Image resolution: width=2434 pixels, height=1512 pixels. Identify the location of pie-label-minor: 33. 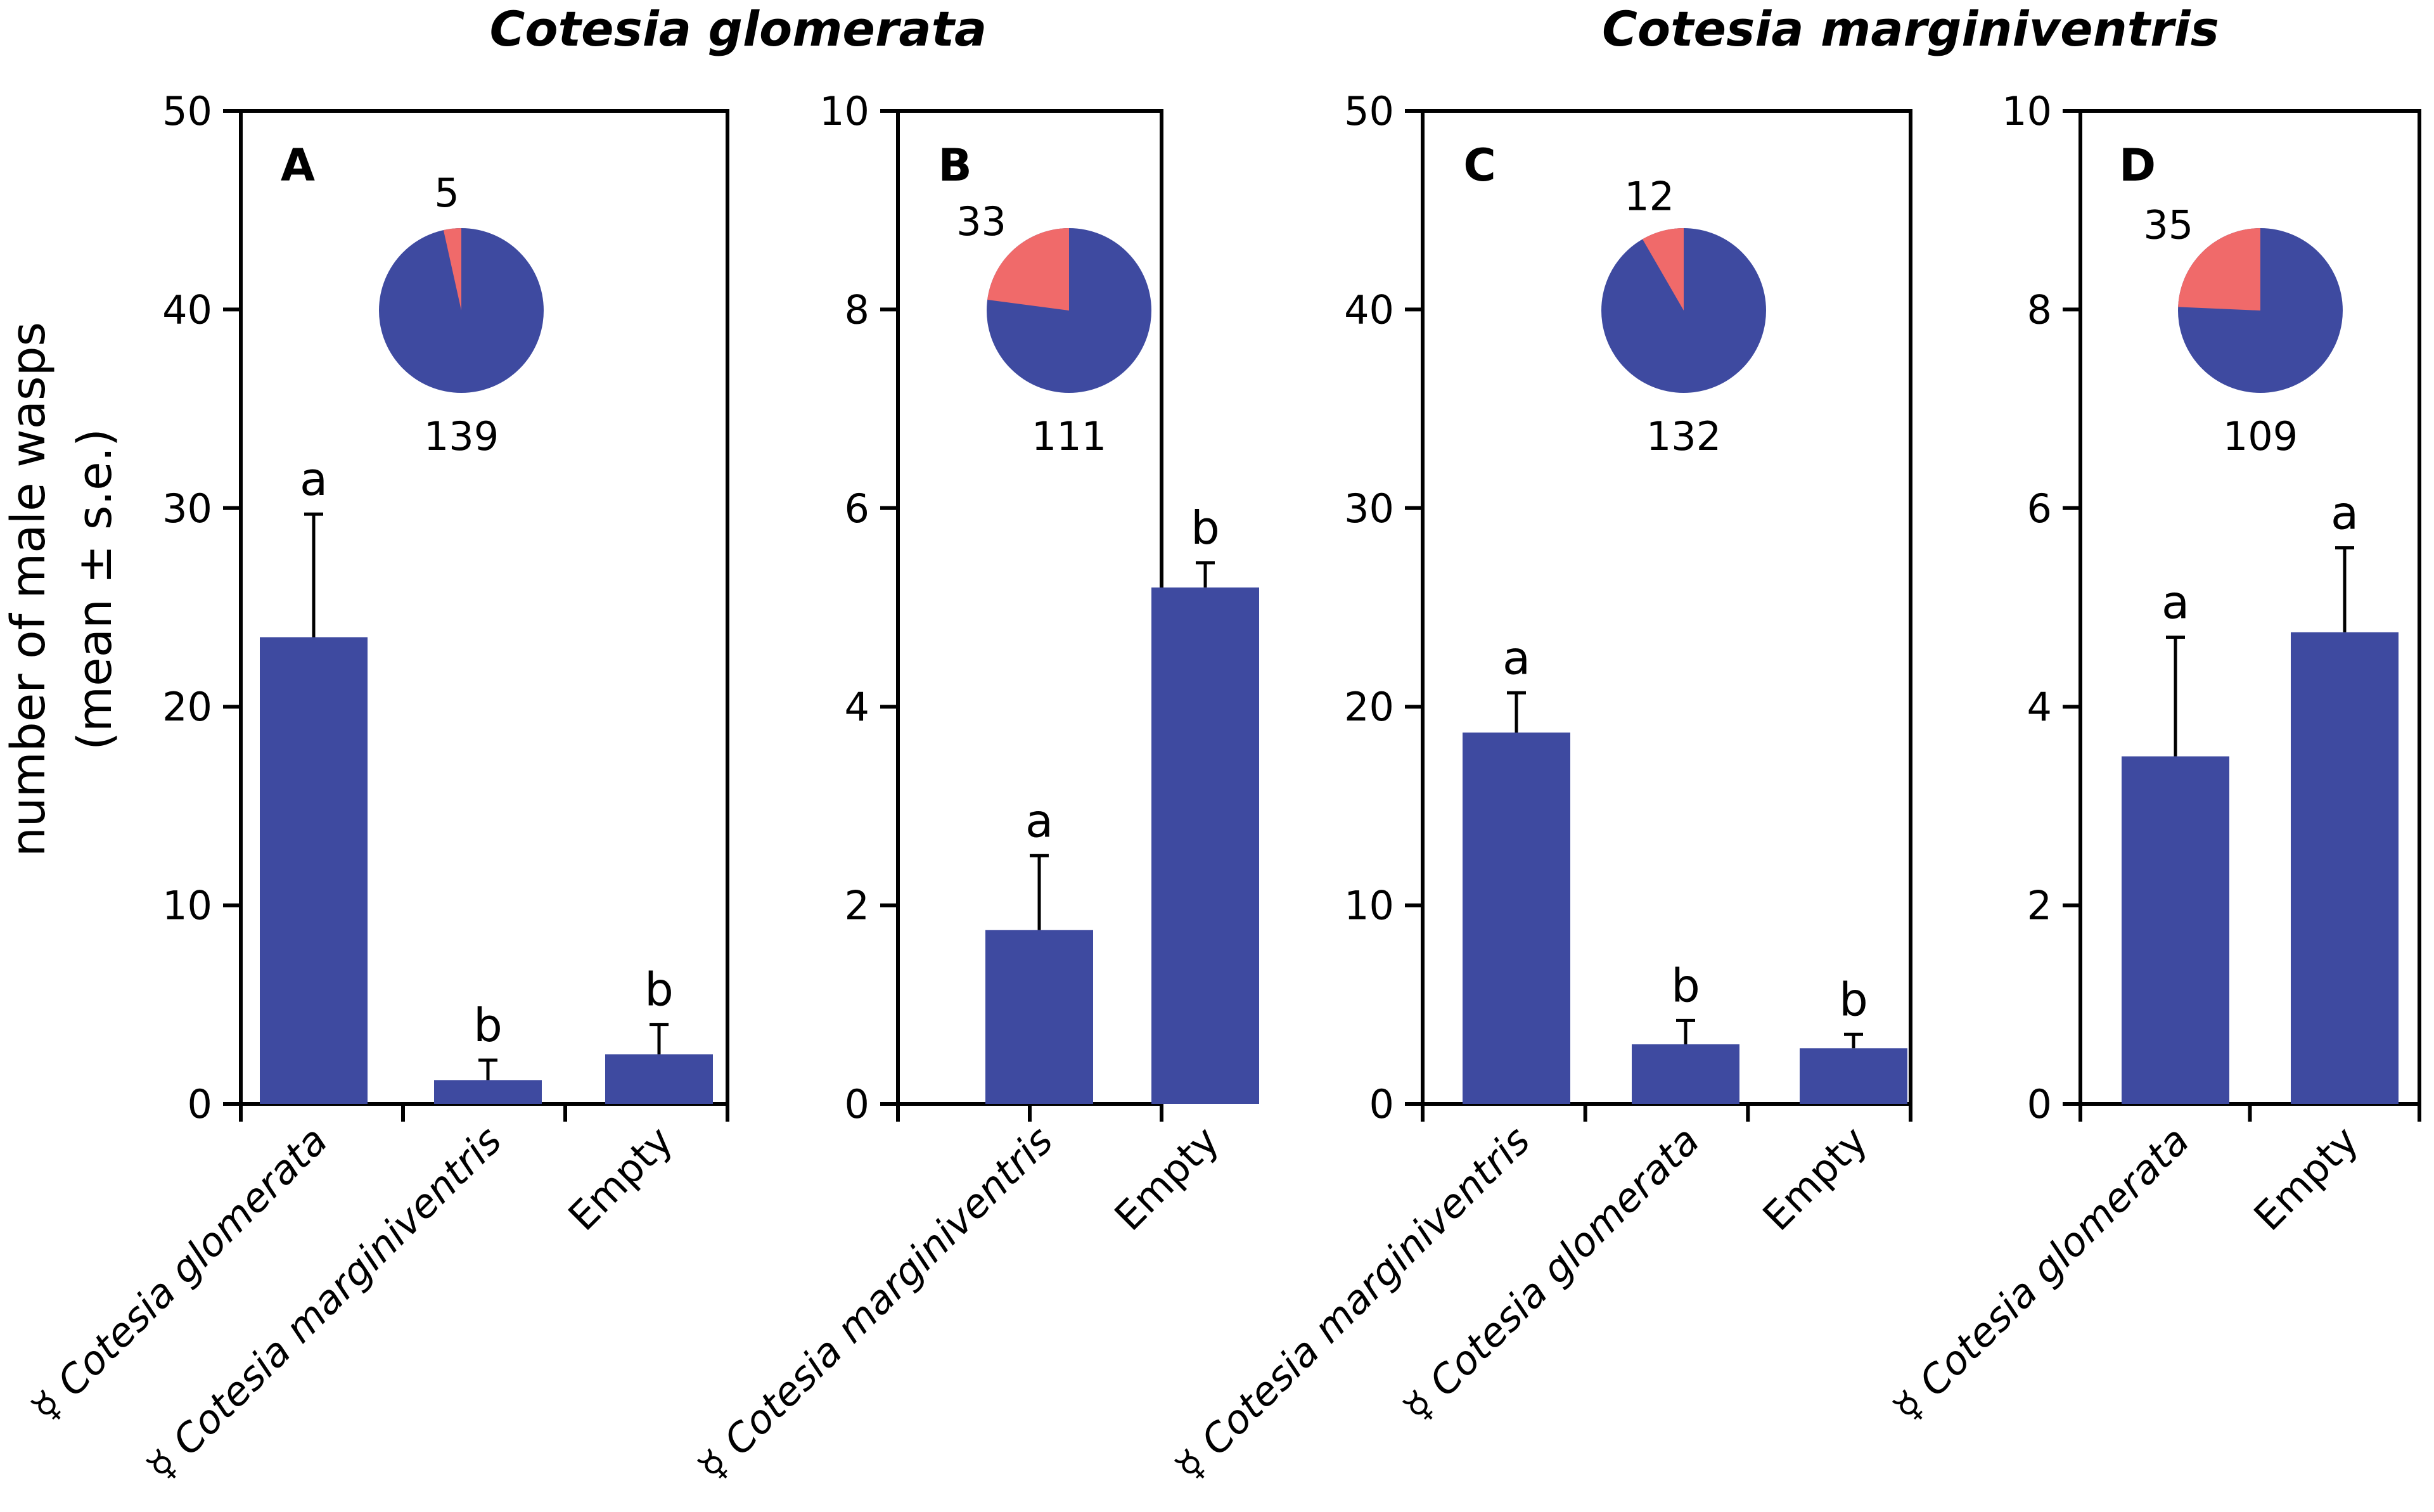
(981, 222).